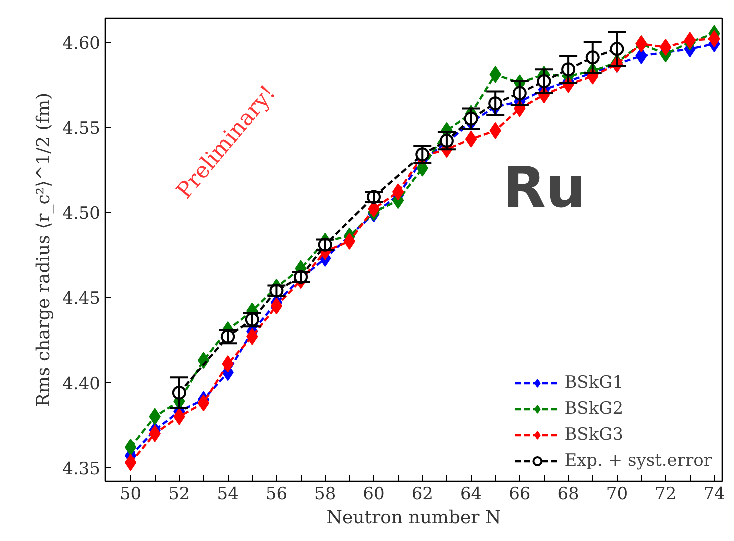 This screenshot has height=541, width=734. I want to click on legend-label: BSkG3, so click(594, 435).